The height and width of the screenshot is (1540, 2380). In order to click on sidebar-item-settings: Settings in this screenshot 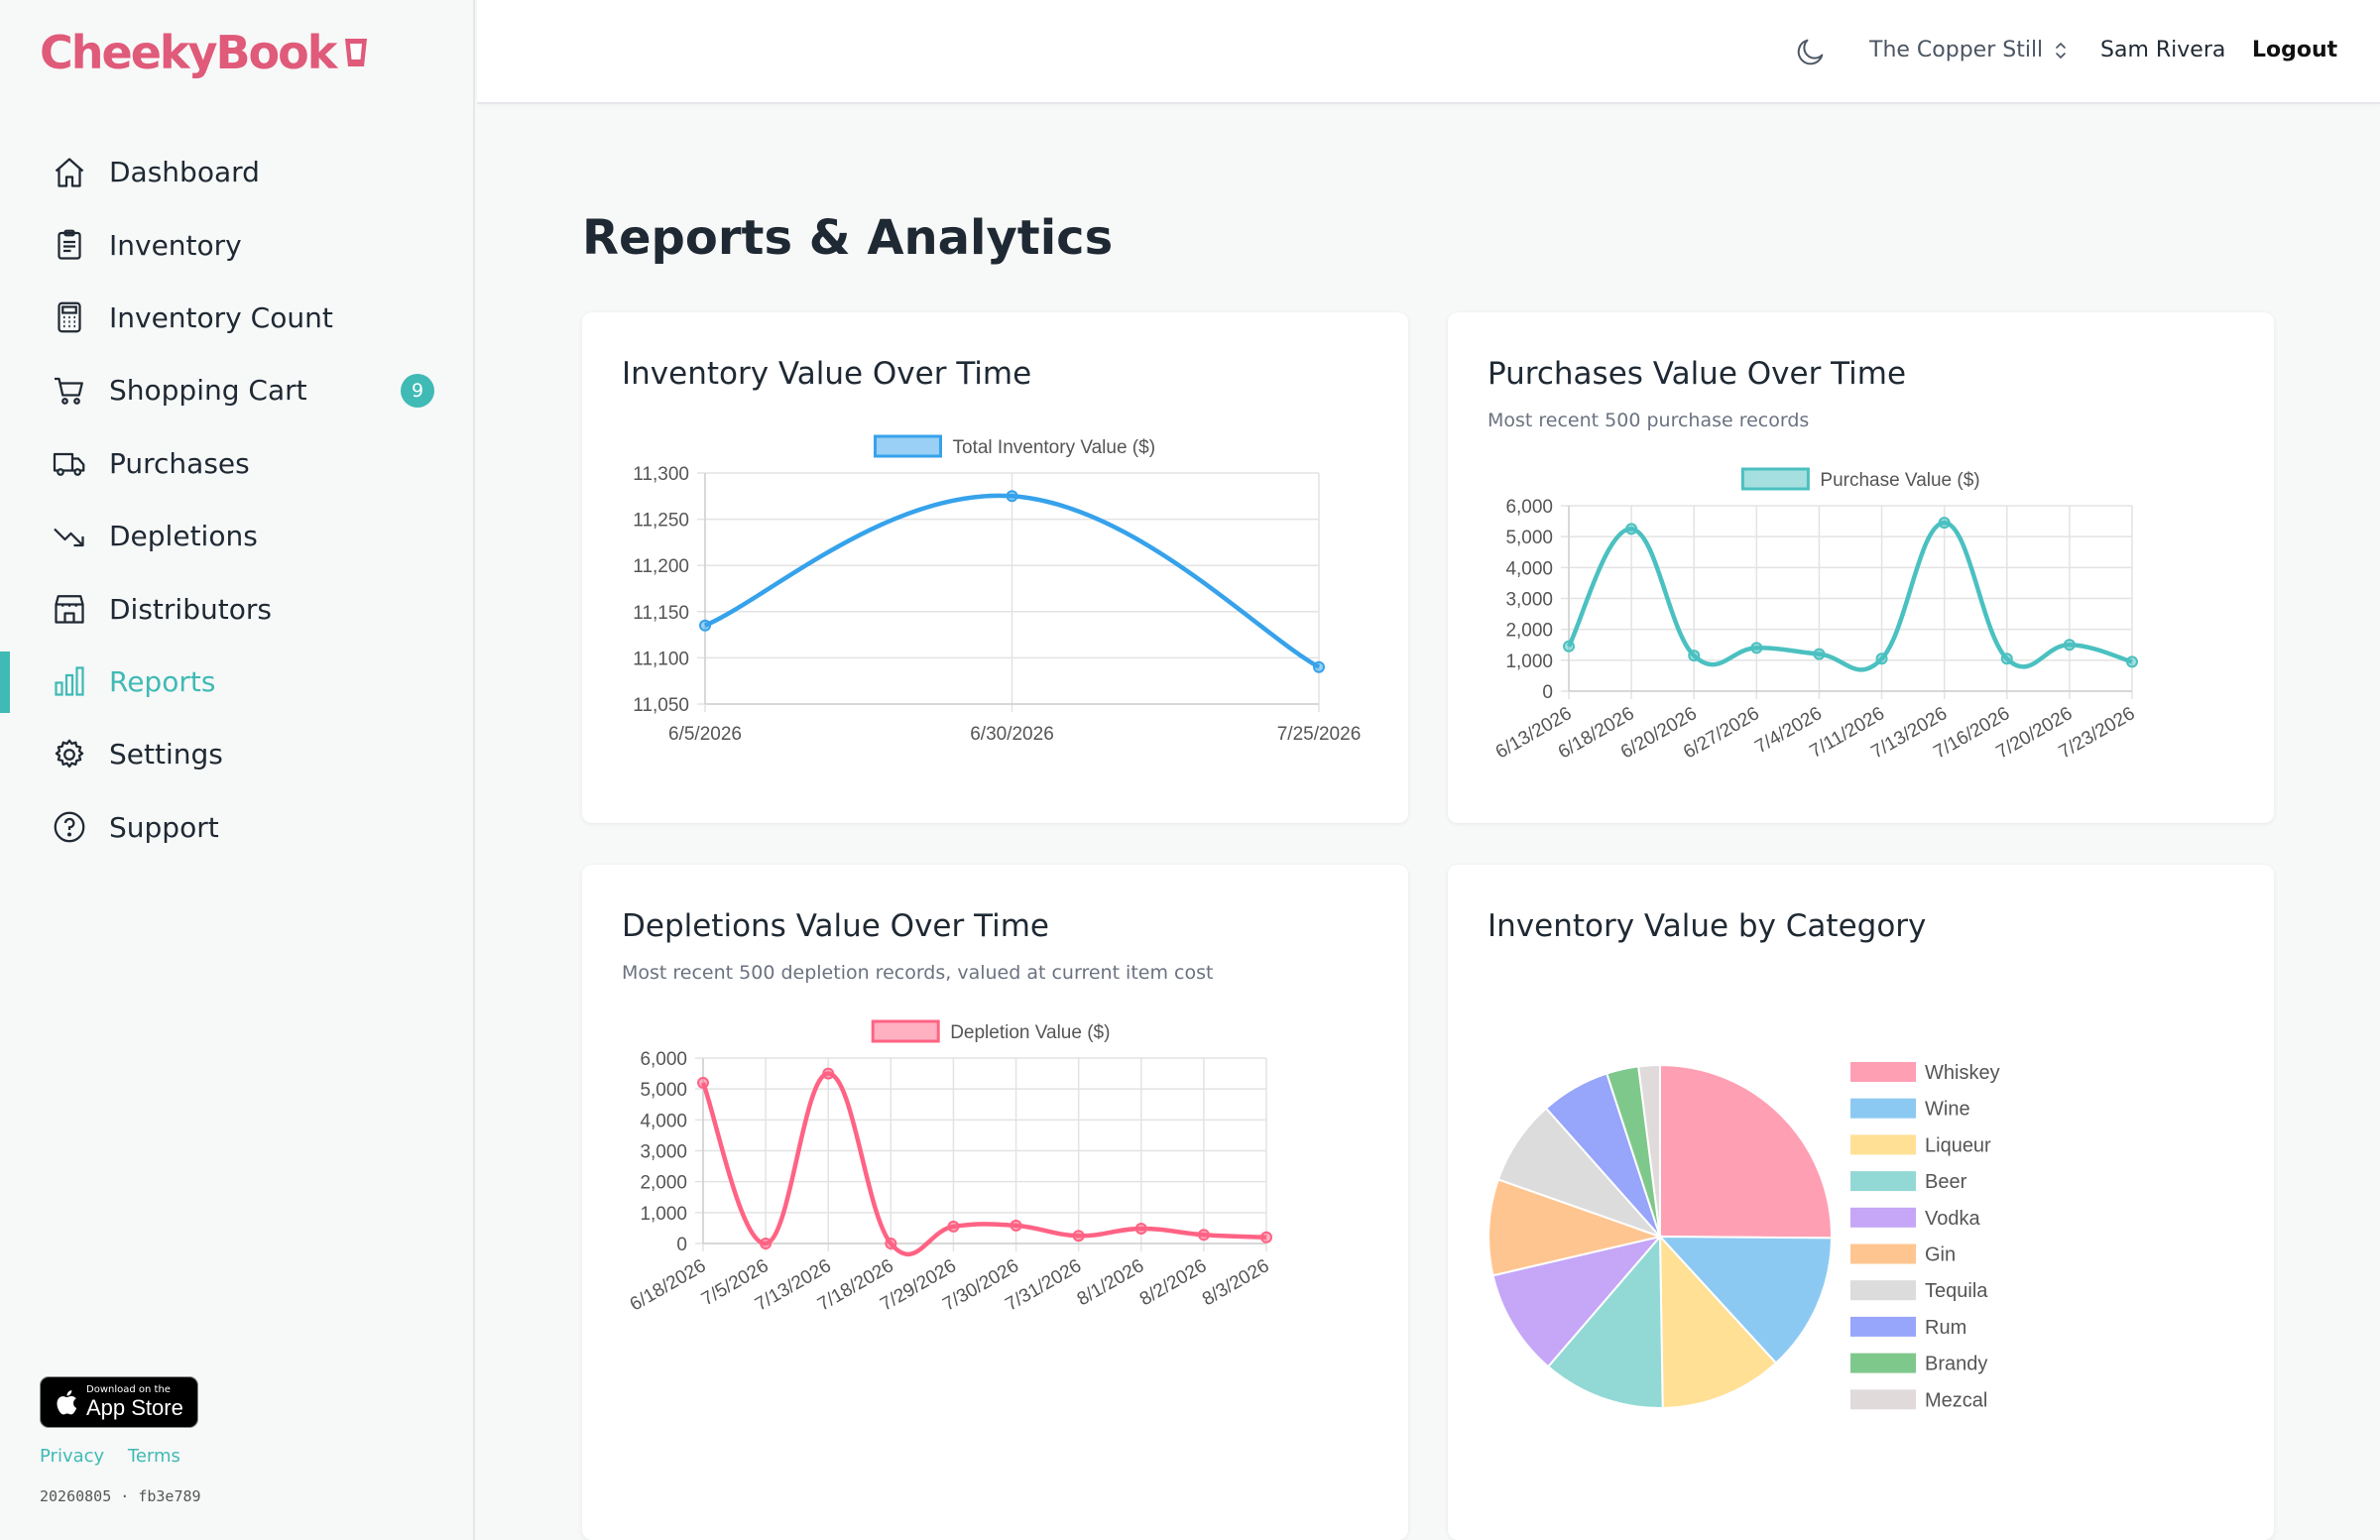, I will do `click(237, 754)`.